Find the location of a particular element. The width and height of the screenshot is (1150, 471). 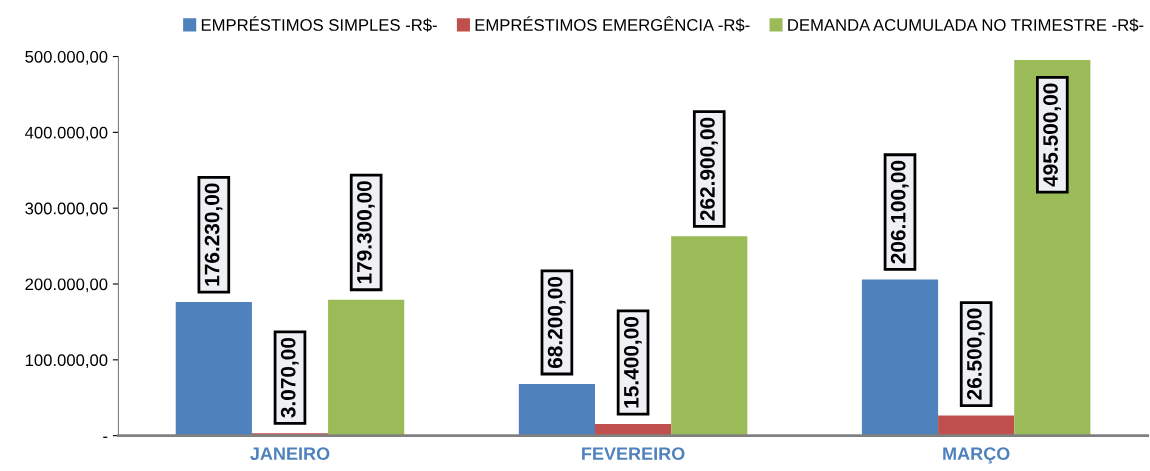

y-tick-label: 500.000,00 is located at coordinates (66, 57).